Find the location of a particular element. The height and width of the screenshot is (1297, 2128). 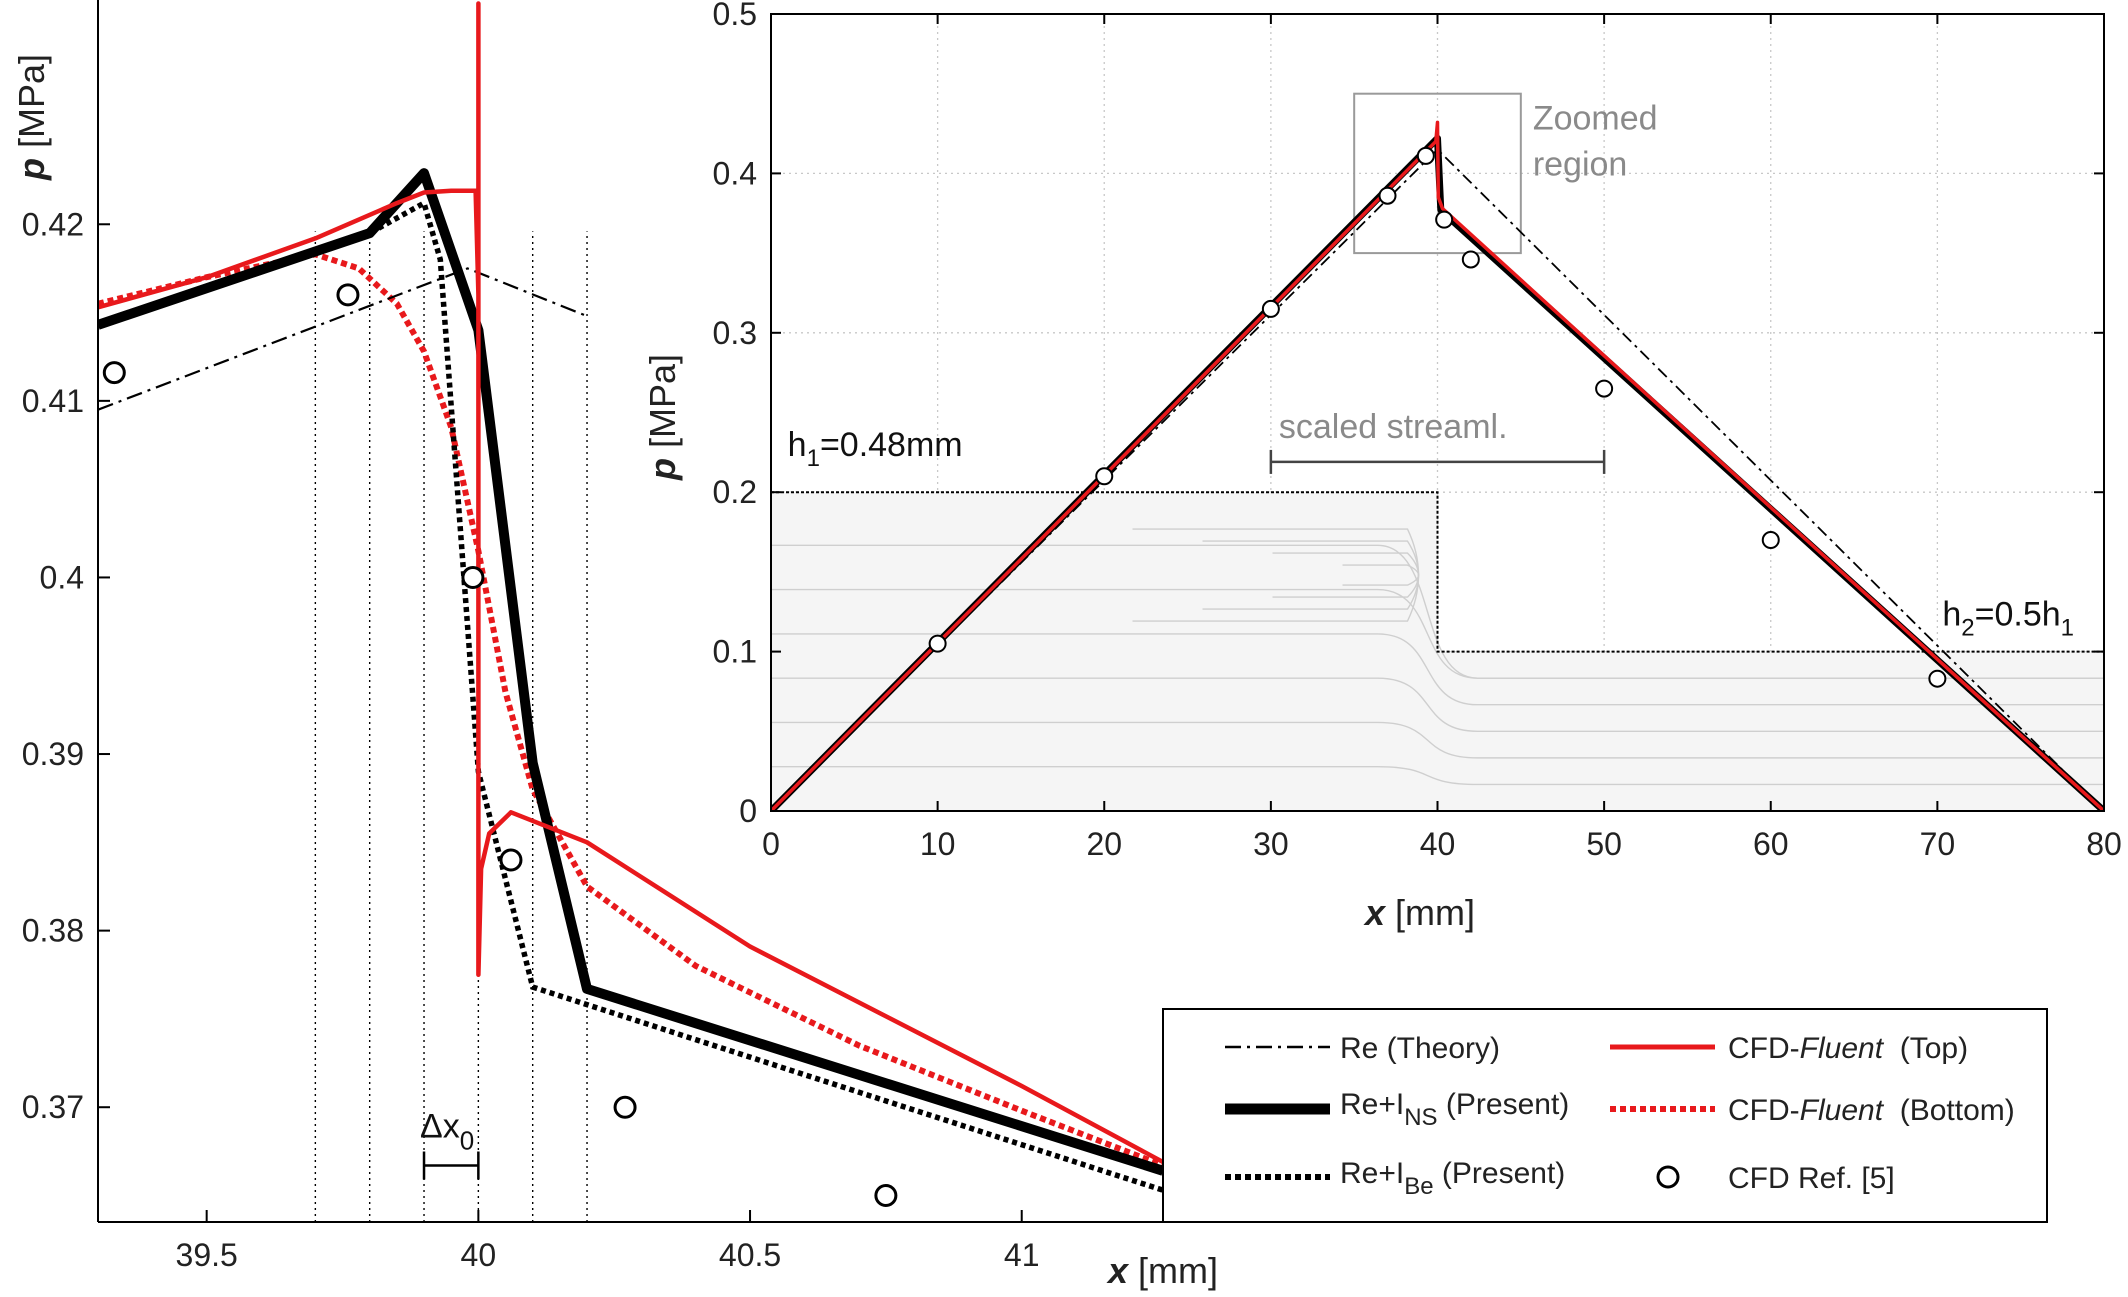

inset-y-tick-label-5: 0.5 is located at coordinates (735, 16).